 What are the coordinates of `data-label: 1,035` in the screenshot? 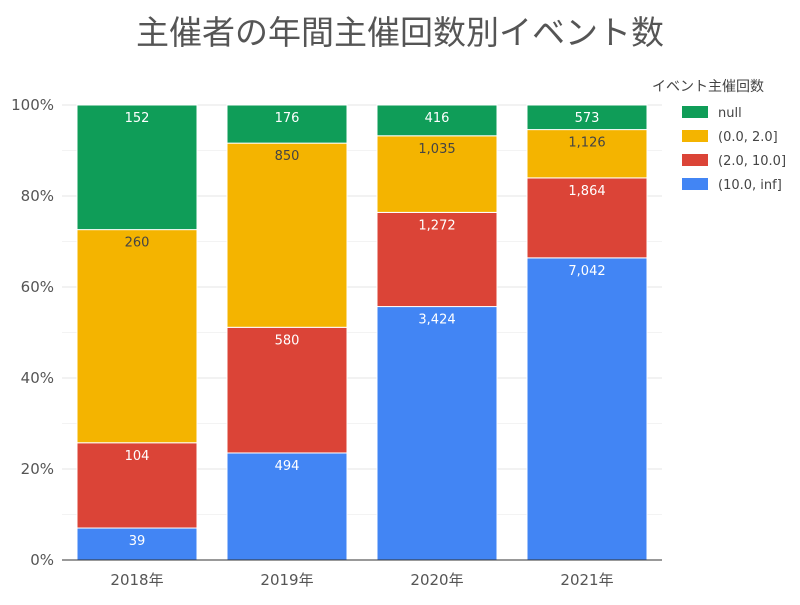 It's located at (436, 149).